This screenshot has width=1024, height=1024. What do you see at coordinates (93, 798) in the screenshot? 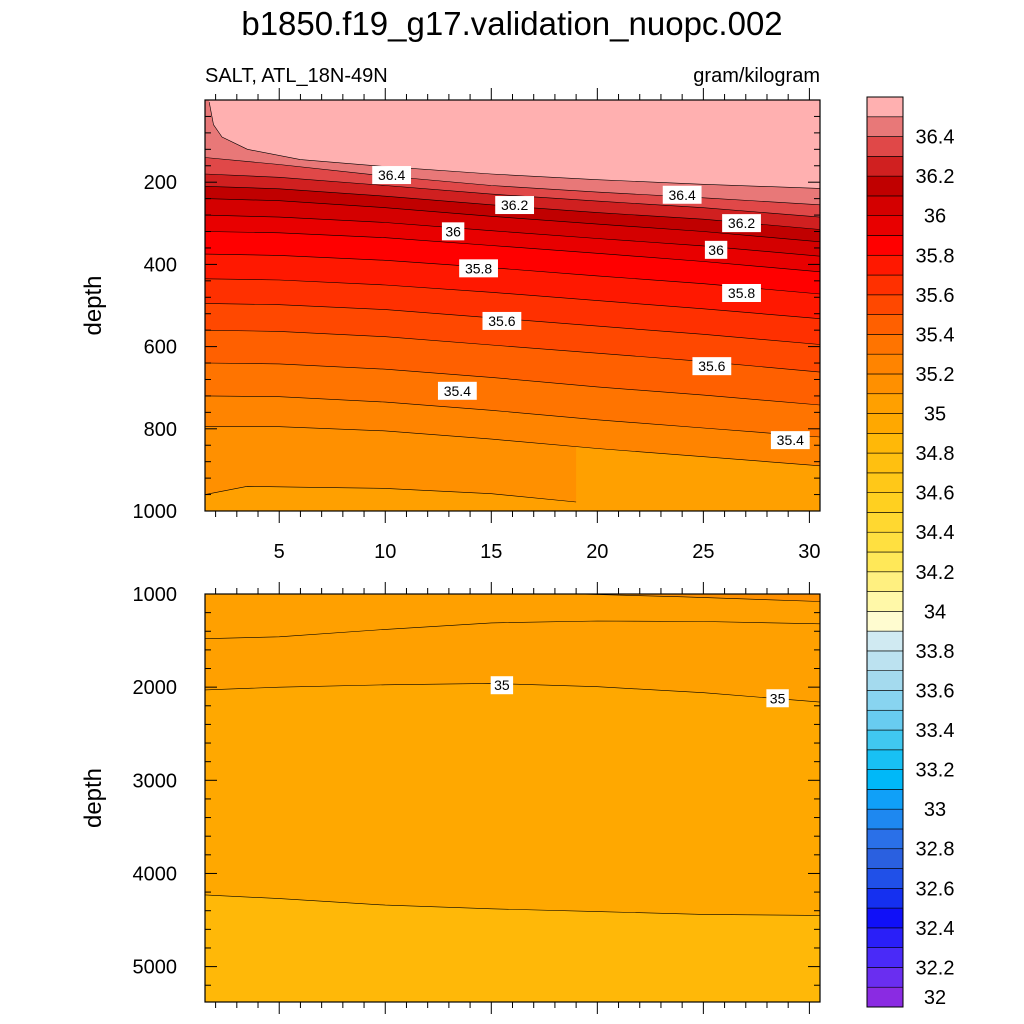
I see `y-axis-title: depth` at bounding box center [93, 798].